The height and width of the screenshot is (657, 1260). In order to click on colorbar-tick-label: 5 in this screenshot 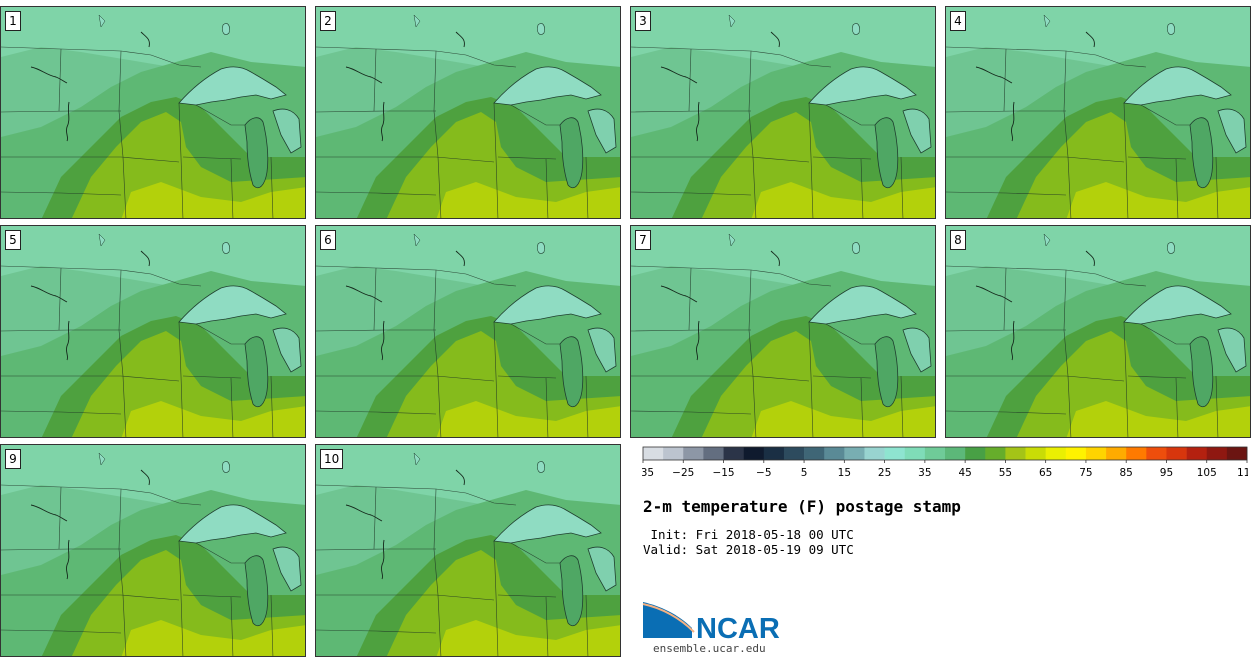, I will do `click(804, 472)`.